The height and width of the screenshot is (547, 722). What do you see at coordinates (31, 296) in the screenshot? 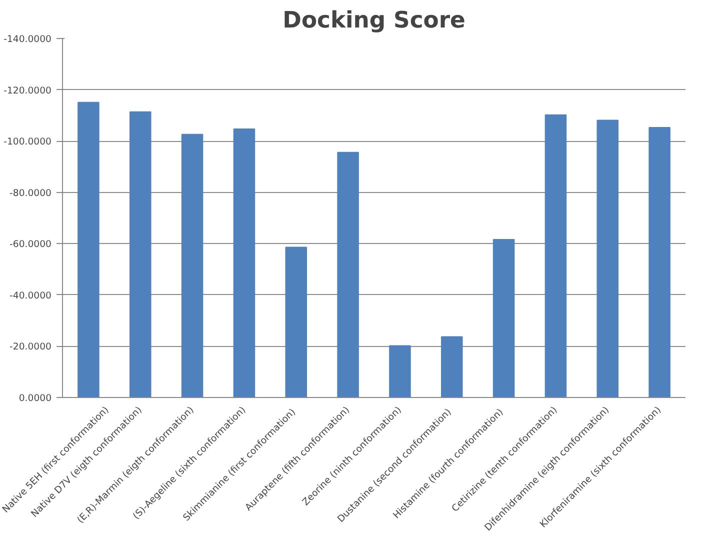
I see `y-tick-label: -40.0000` at bounding box center [31, 296].